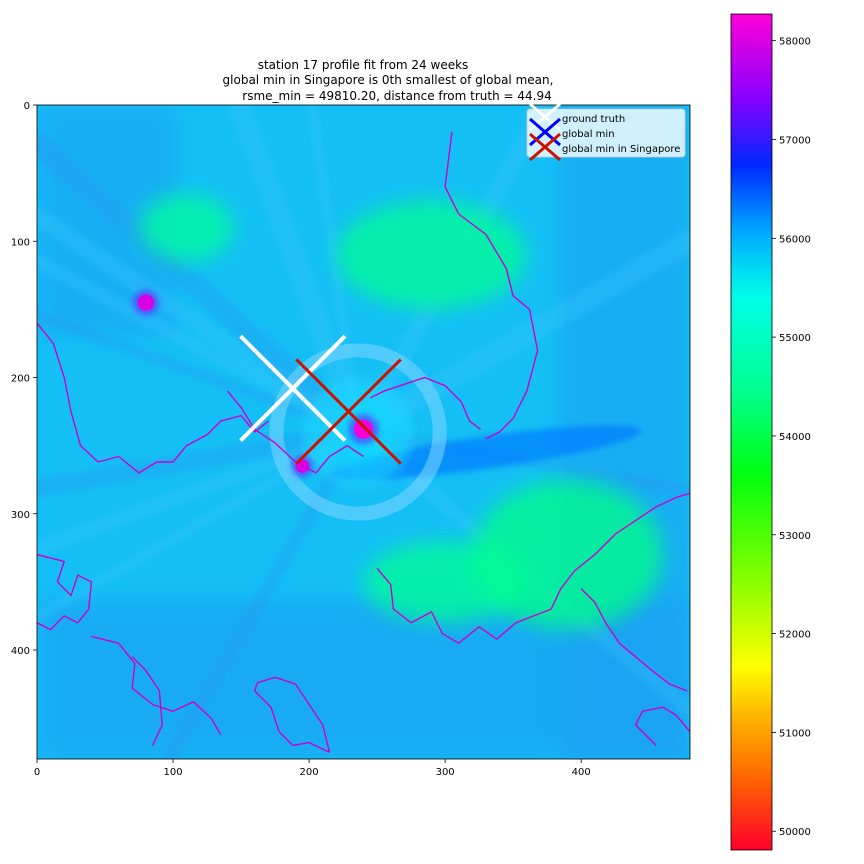 The image size is (864, 864). What do you see at coordinates (348, 411) in the screenshot?
I see `marker-global-min-in-Singapore` at bounding box center [348, 411].